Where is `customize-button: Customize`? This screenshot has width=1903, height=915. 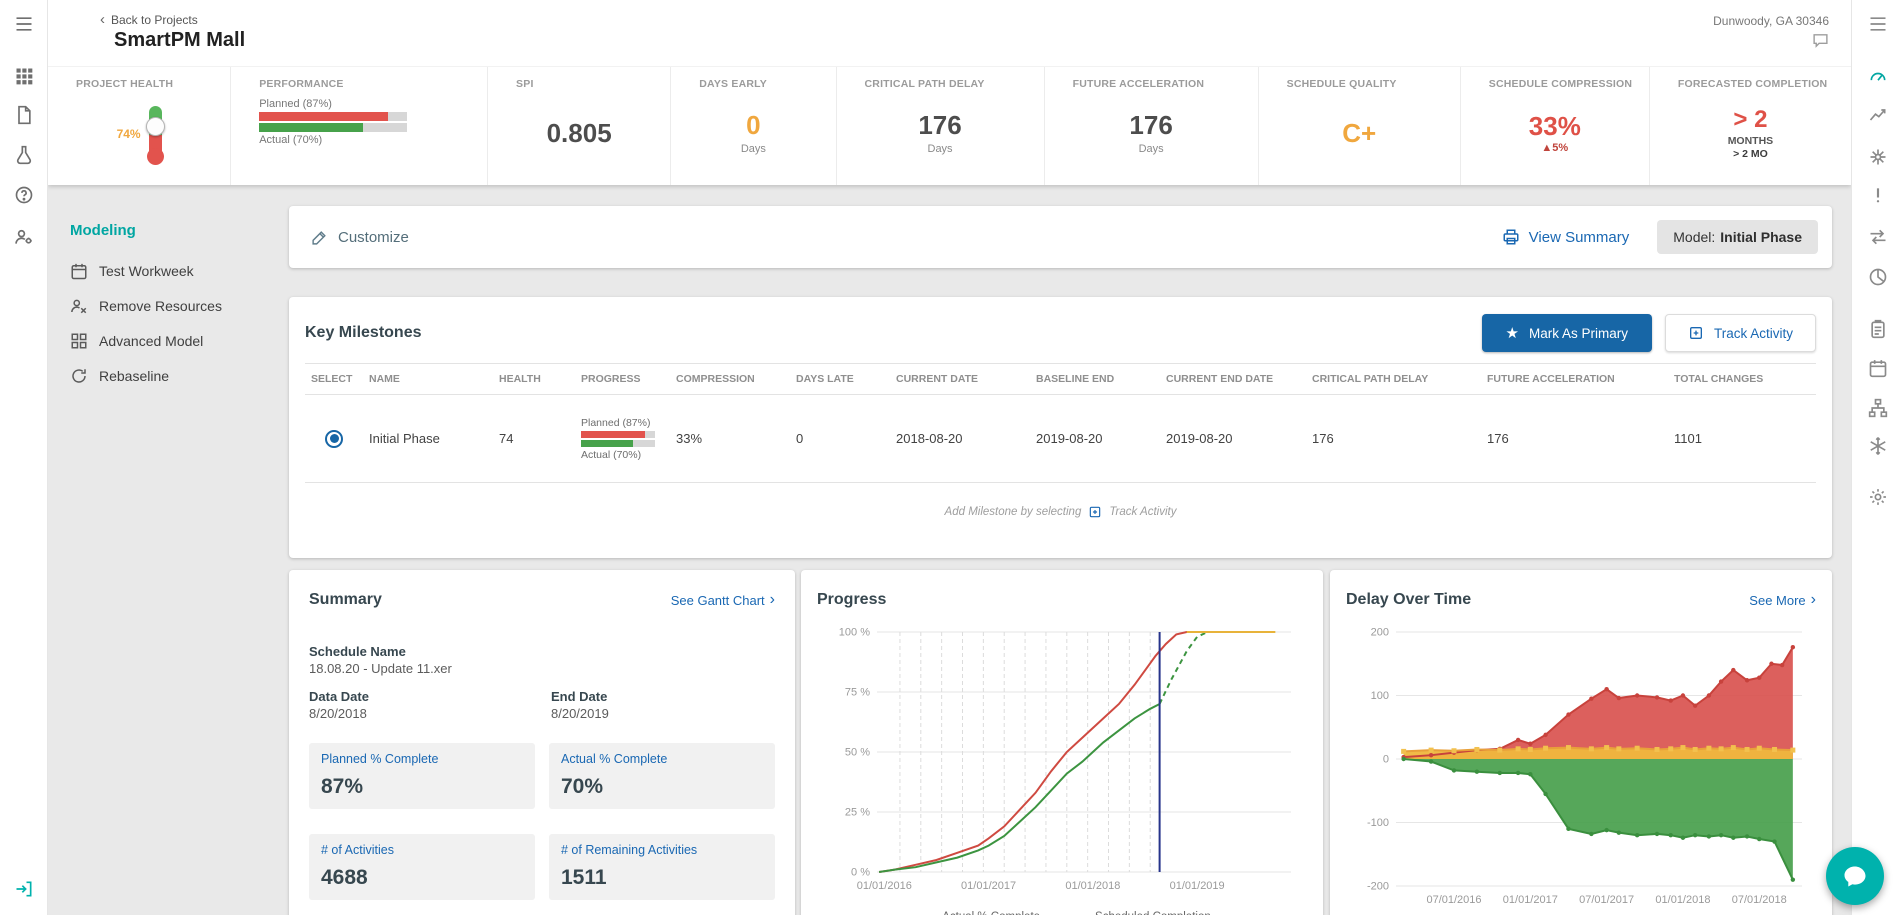
customize-button: Customize is located at coordinates (349, 237).